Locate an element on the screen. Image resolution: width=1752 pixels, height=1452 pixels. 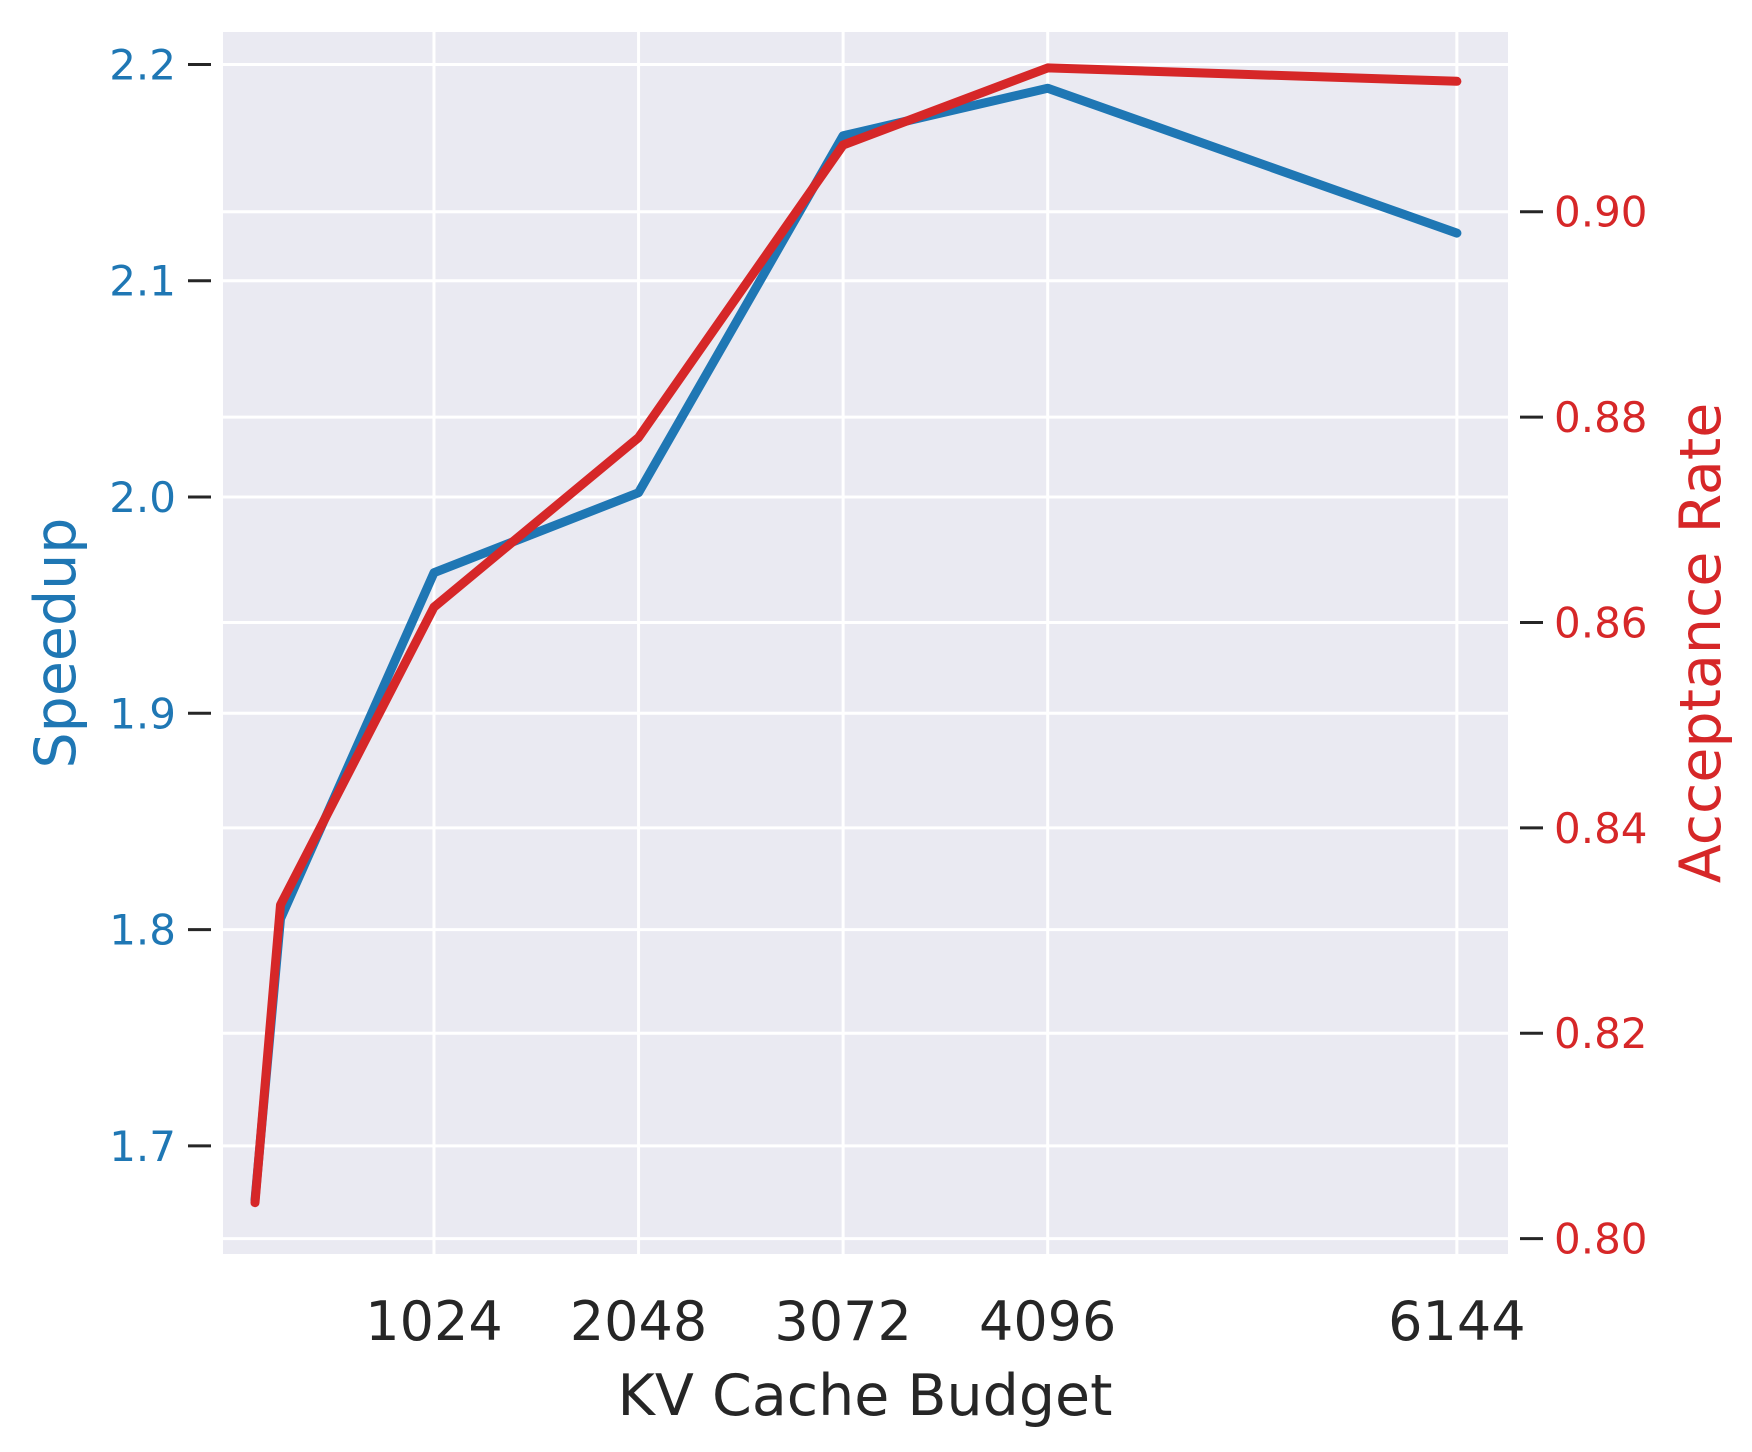
left-y-axis: 1.7 1.8 1.9 2.0 2.1 2.2 is located at coordinates (160, 605).